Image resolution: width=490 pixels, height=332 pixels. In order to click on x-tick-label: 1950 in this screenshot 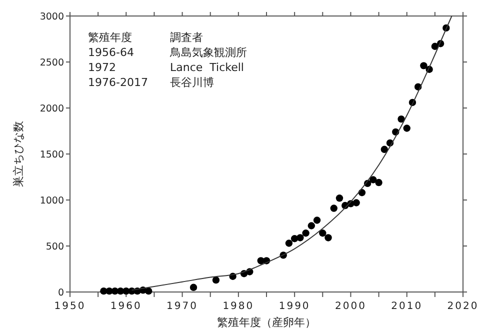, I will do `click(70, 306)`.